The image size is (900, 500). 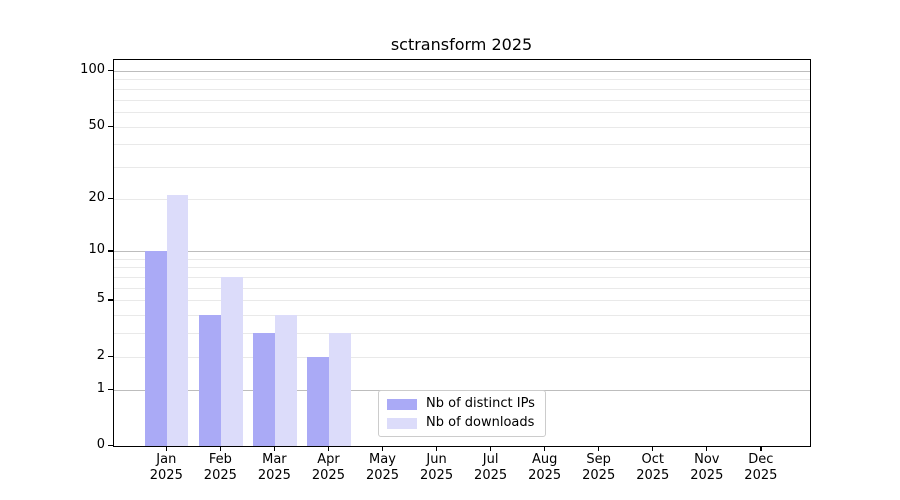 I want to click on y-tick-label: 50, so click(x=96, y=125).